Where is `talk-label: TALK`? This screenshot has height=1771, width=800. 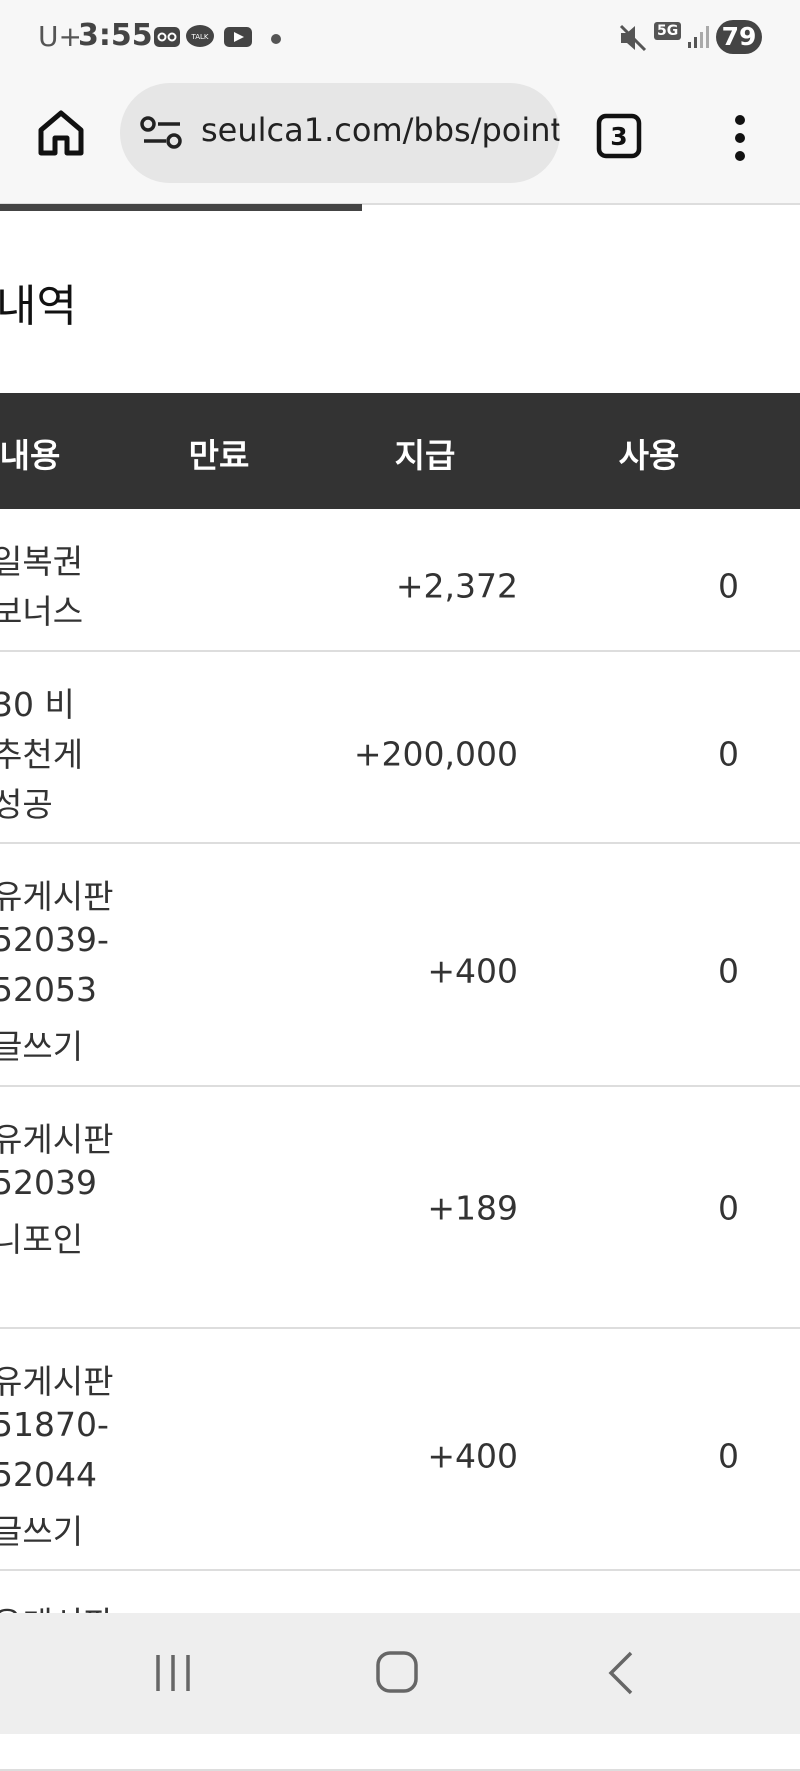
talk-label: TALK is located at coordinates (199, 37).